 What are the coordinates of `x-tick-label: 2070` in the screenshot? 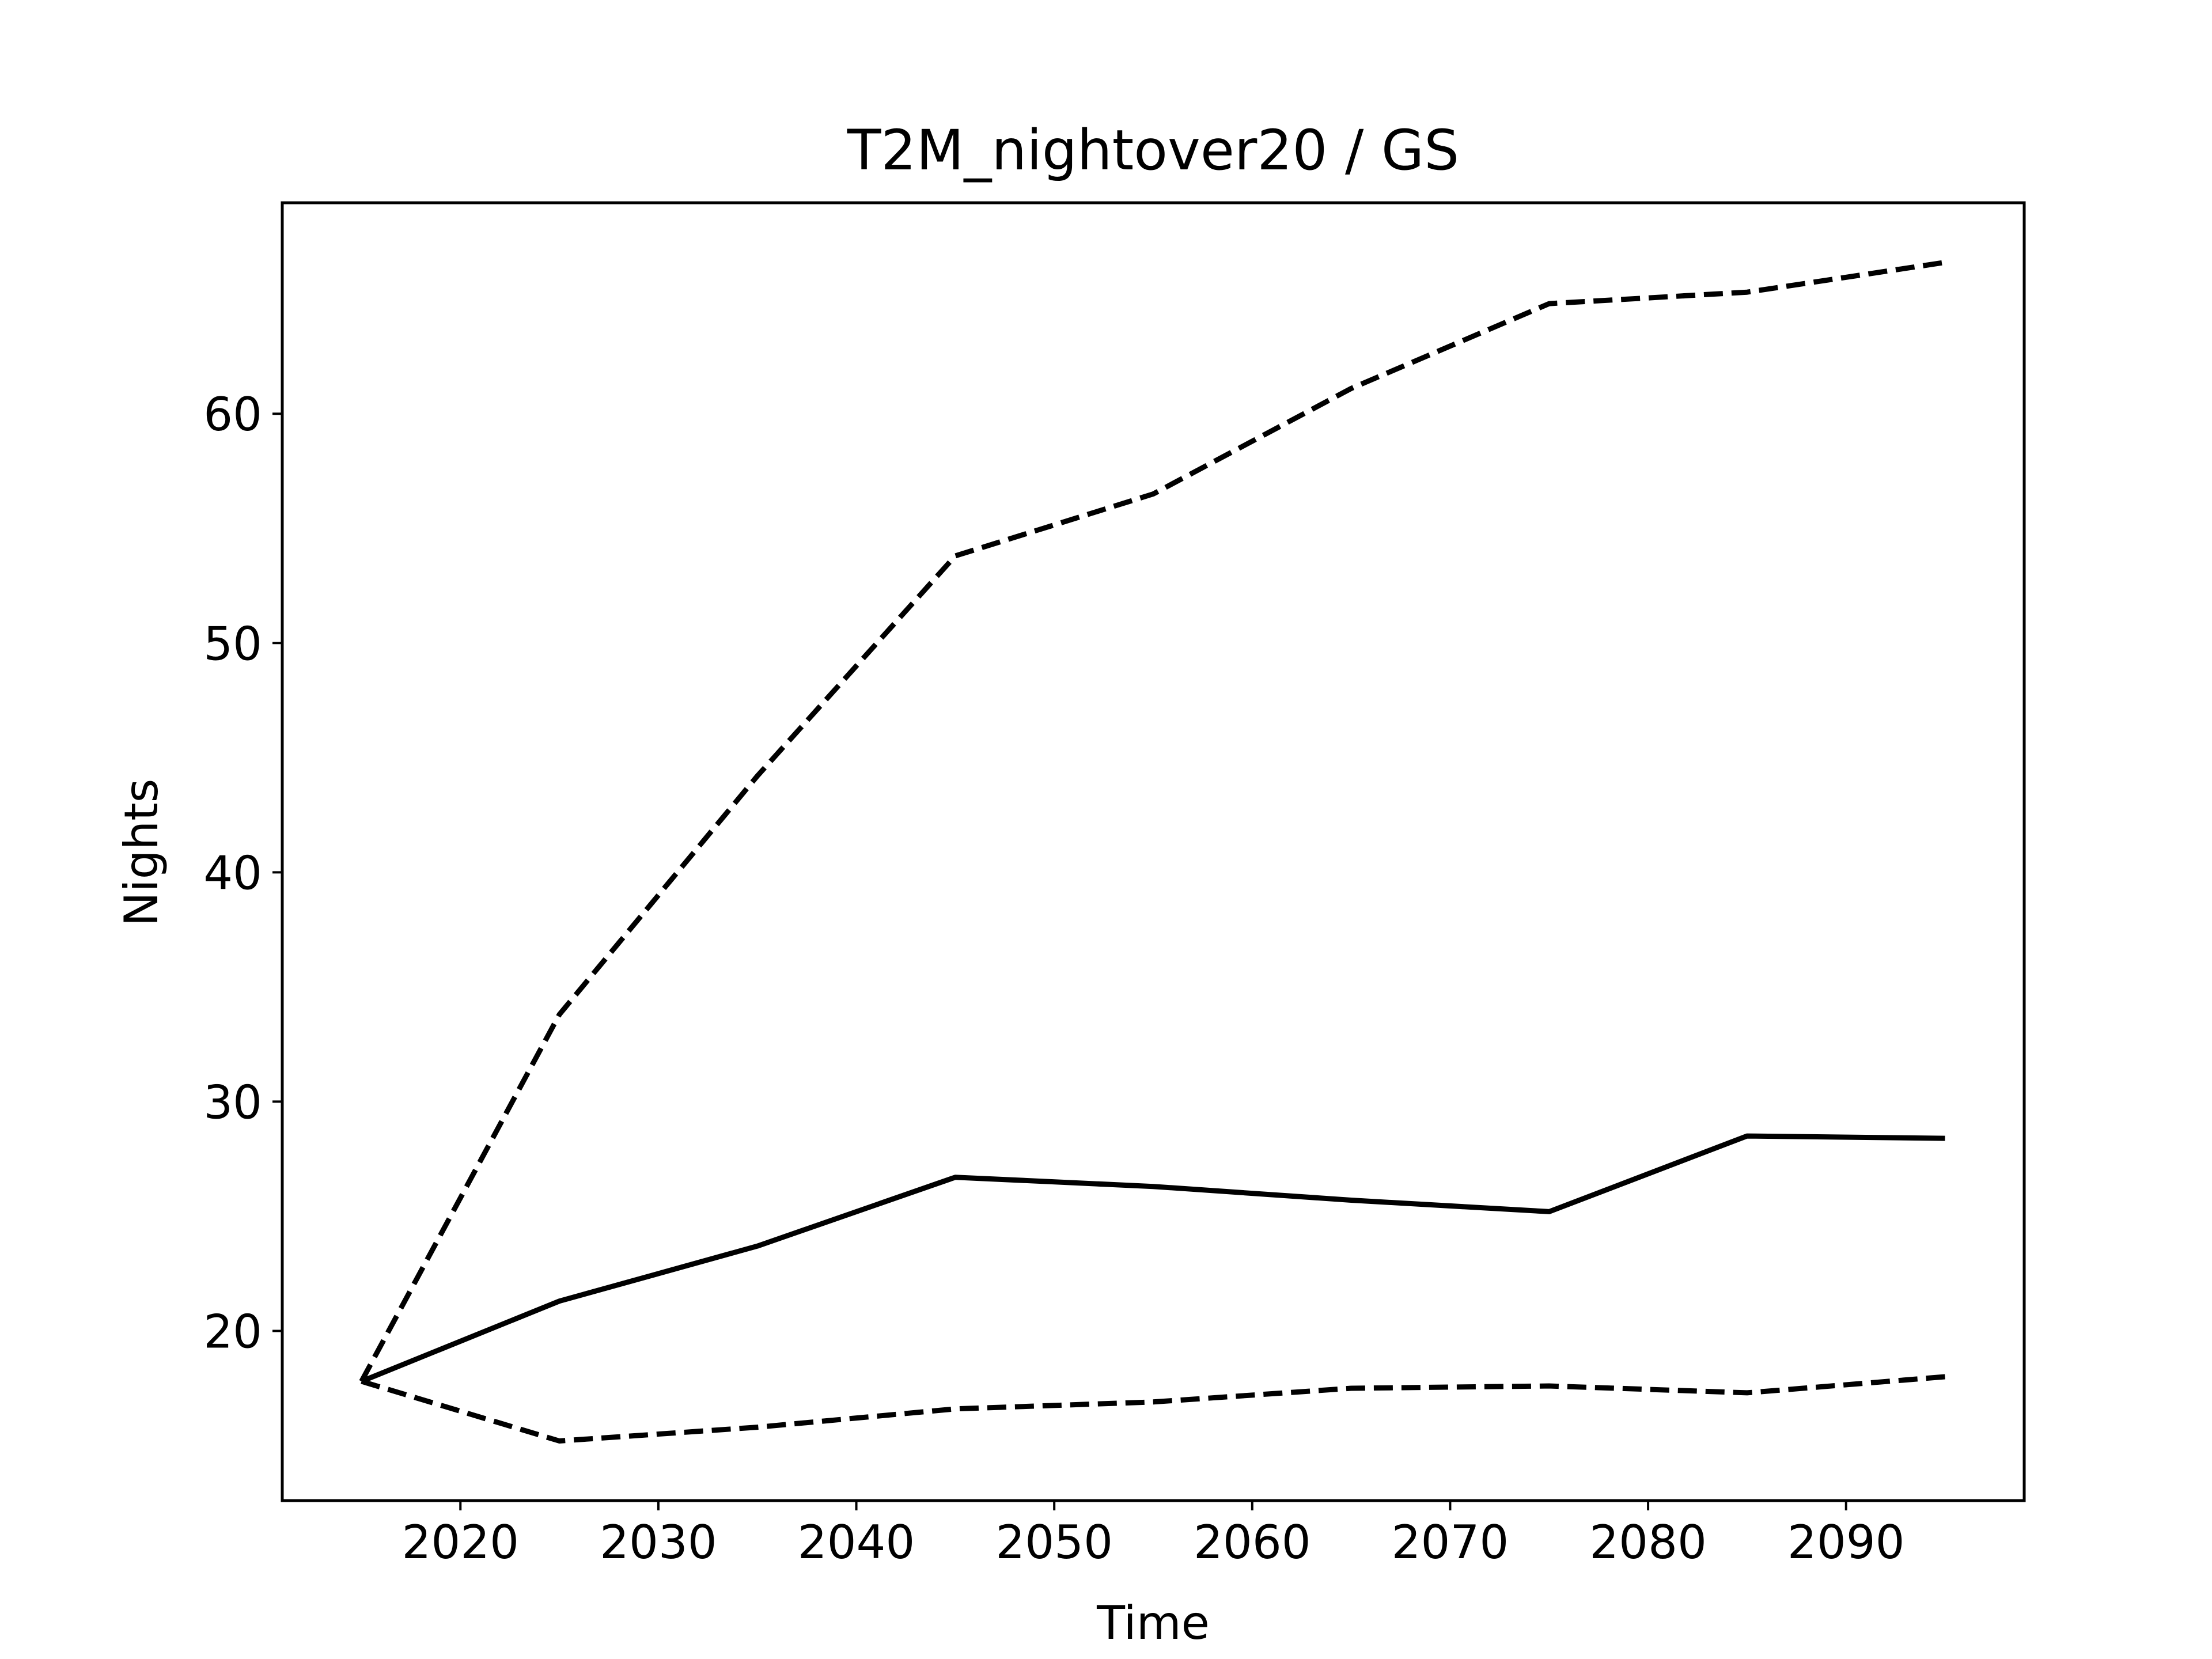 It's located at (1450, 1542).